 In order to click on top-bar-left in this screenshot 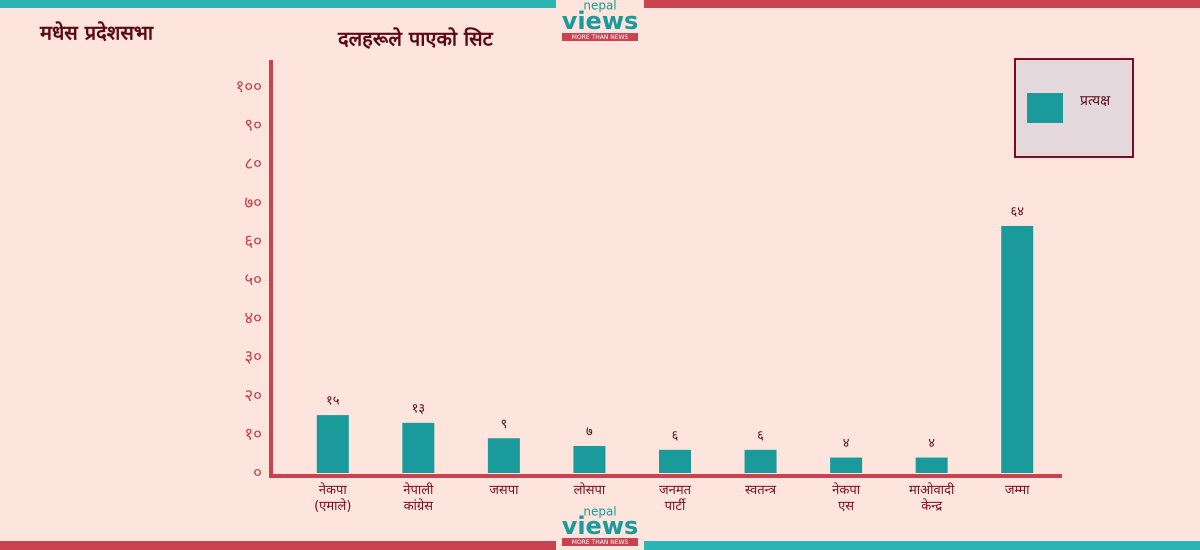, I will do `click(278, 4)`.